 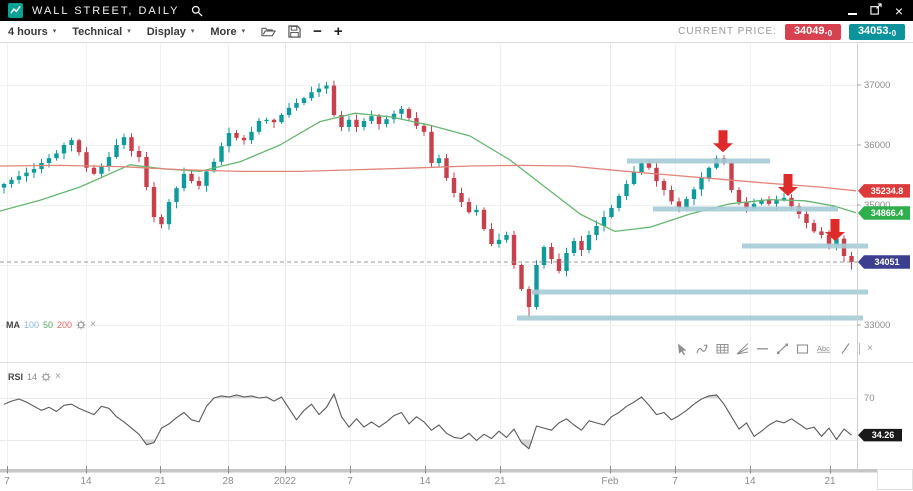 I want to click on timeframe-dropdown: 4 hours, so click(x=32, y=32).